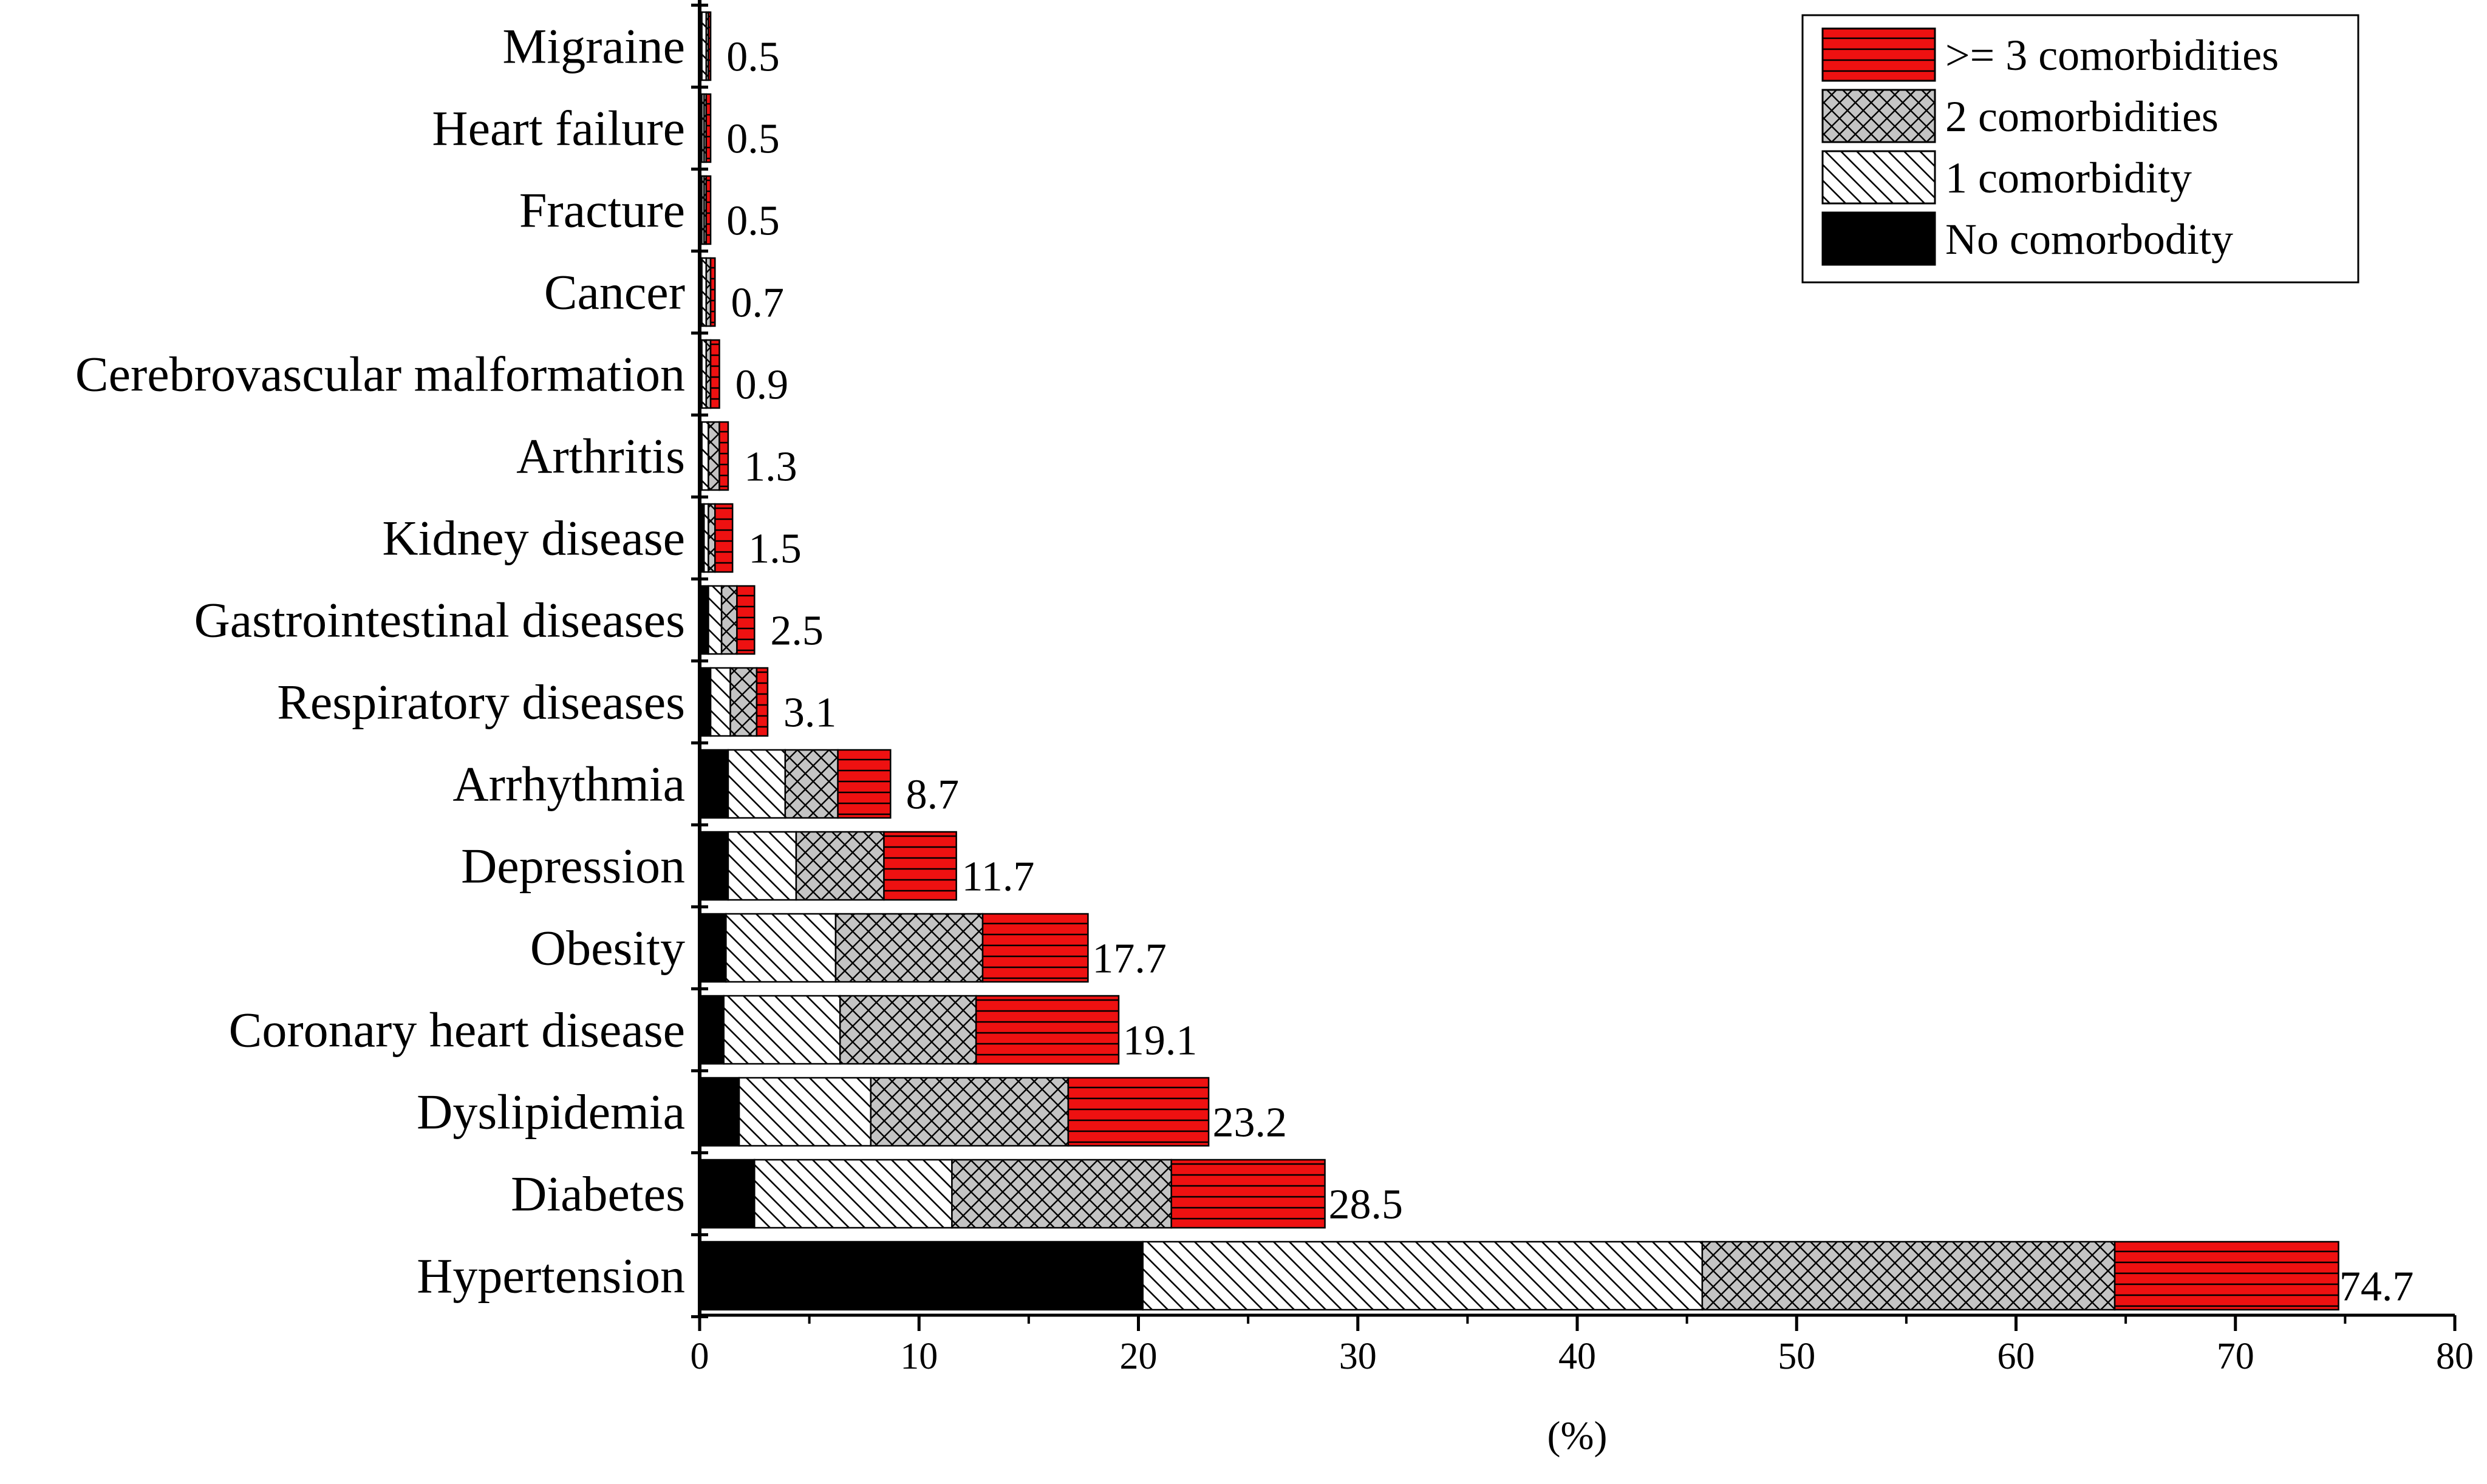 The width and height of the screenshot is (2487, 1484). I want to click on total-value-label: 0.7, so click(757, 303).